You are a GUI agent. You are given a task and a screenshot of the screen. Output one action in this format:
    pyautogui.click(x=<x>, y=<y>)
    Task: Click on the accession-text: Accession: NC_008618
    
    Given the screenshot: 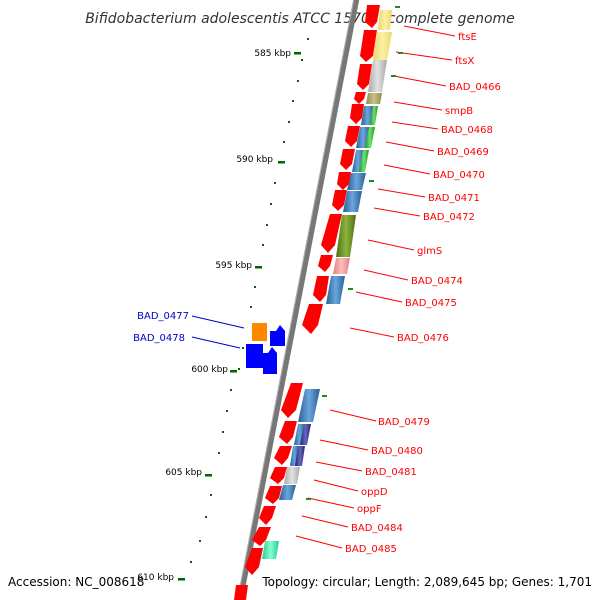 What is the action you would take?
    pyautogui.click(x=76, y=582)
    